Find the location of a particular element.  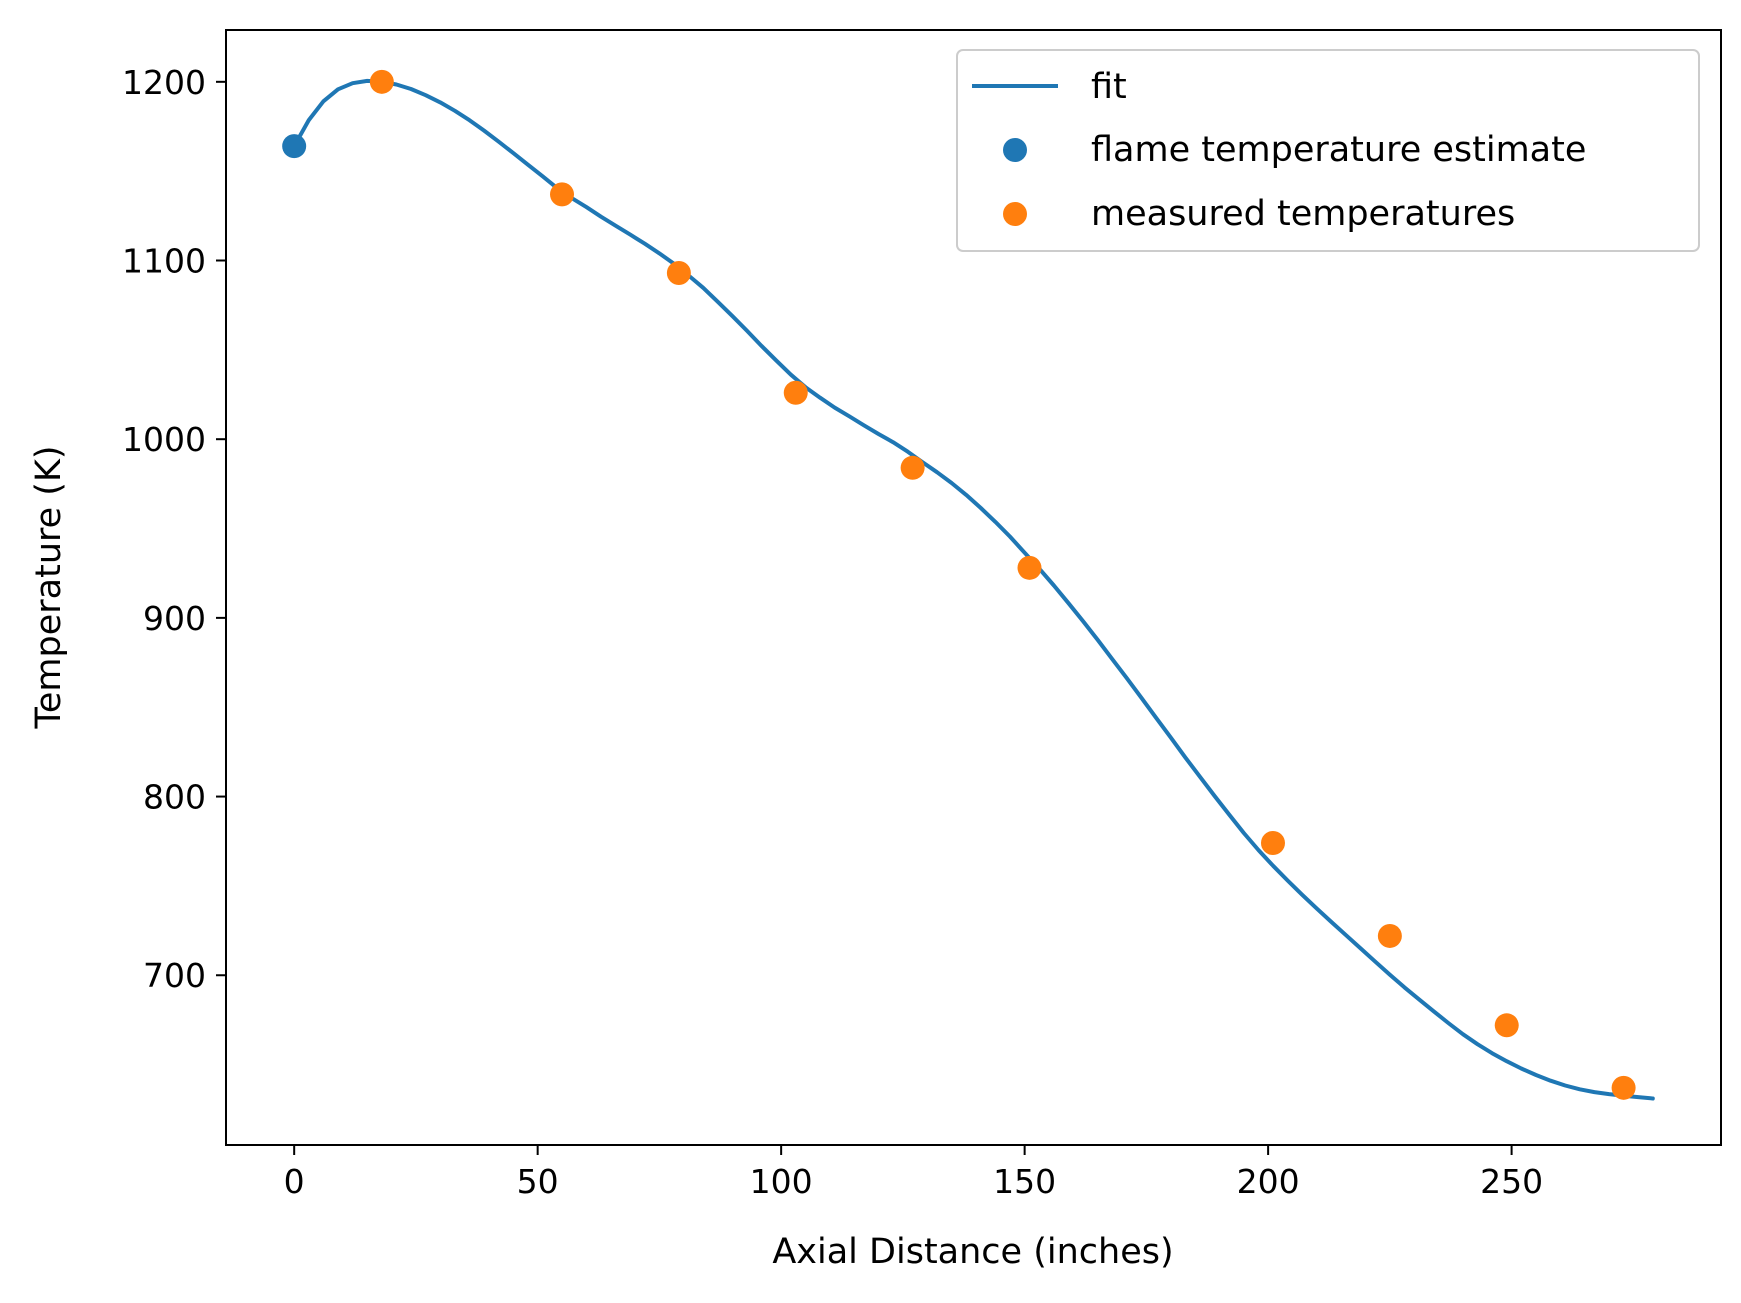

y-tick-label: 800 is located at coordinates (174, 797).